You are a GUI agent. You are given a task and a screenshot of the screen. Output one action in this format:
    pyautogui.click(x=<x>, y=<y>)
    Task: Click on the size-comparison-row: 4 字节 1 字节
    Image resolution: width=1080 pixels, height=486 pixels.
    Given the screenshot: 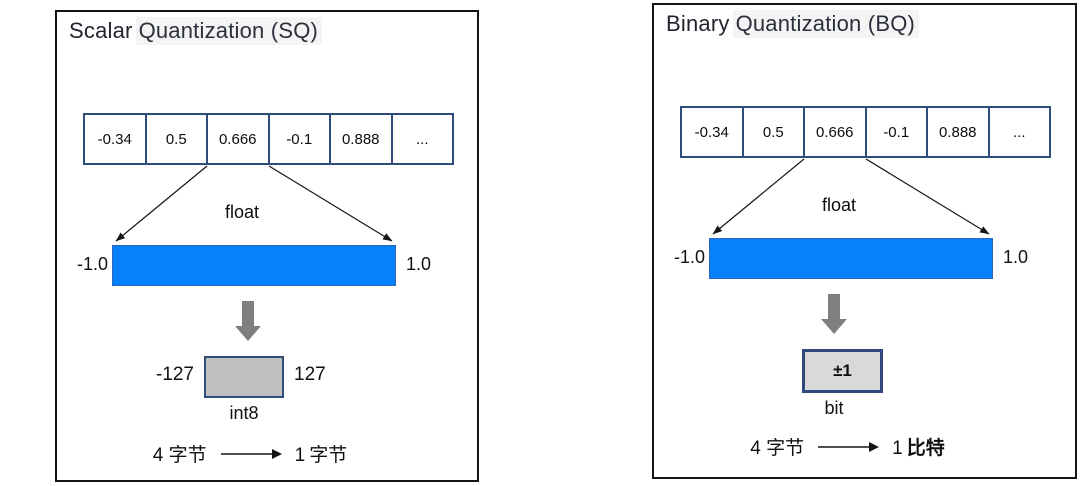 What is the action you would take?
    pyautogui.click(x=267, y=453)
    